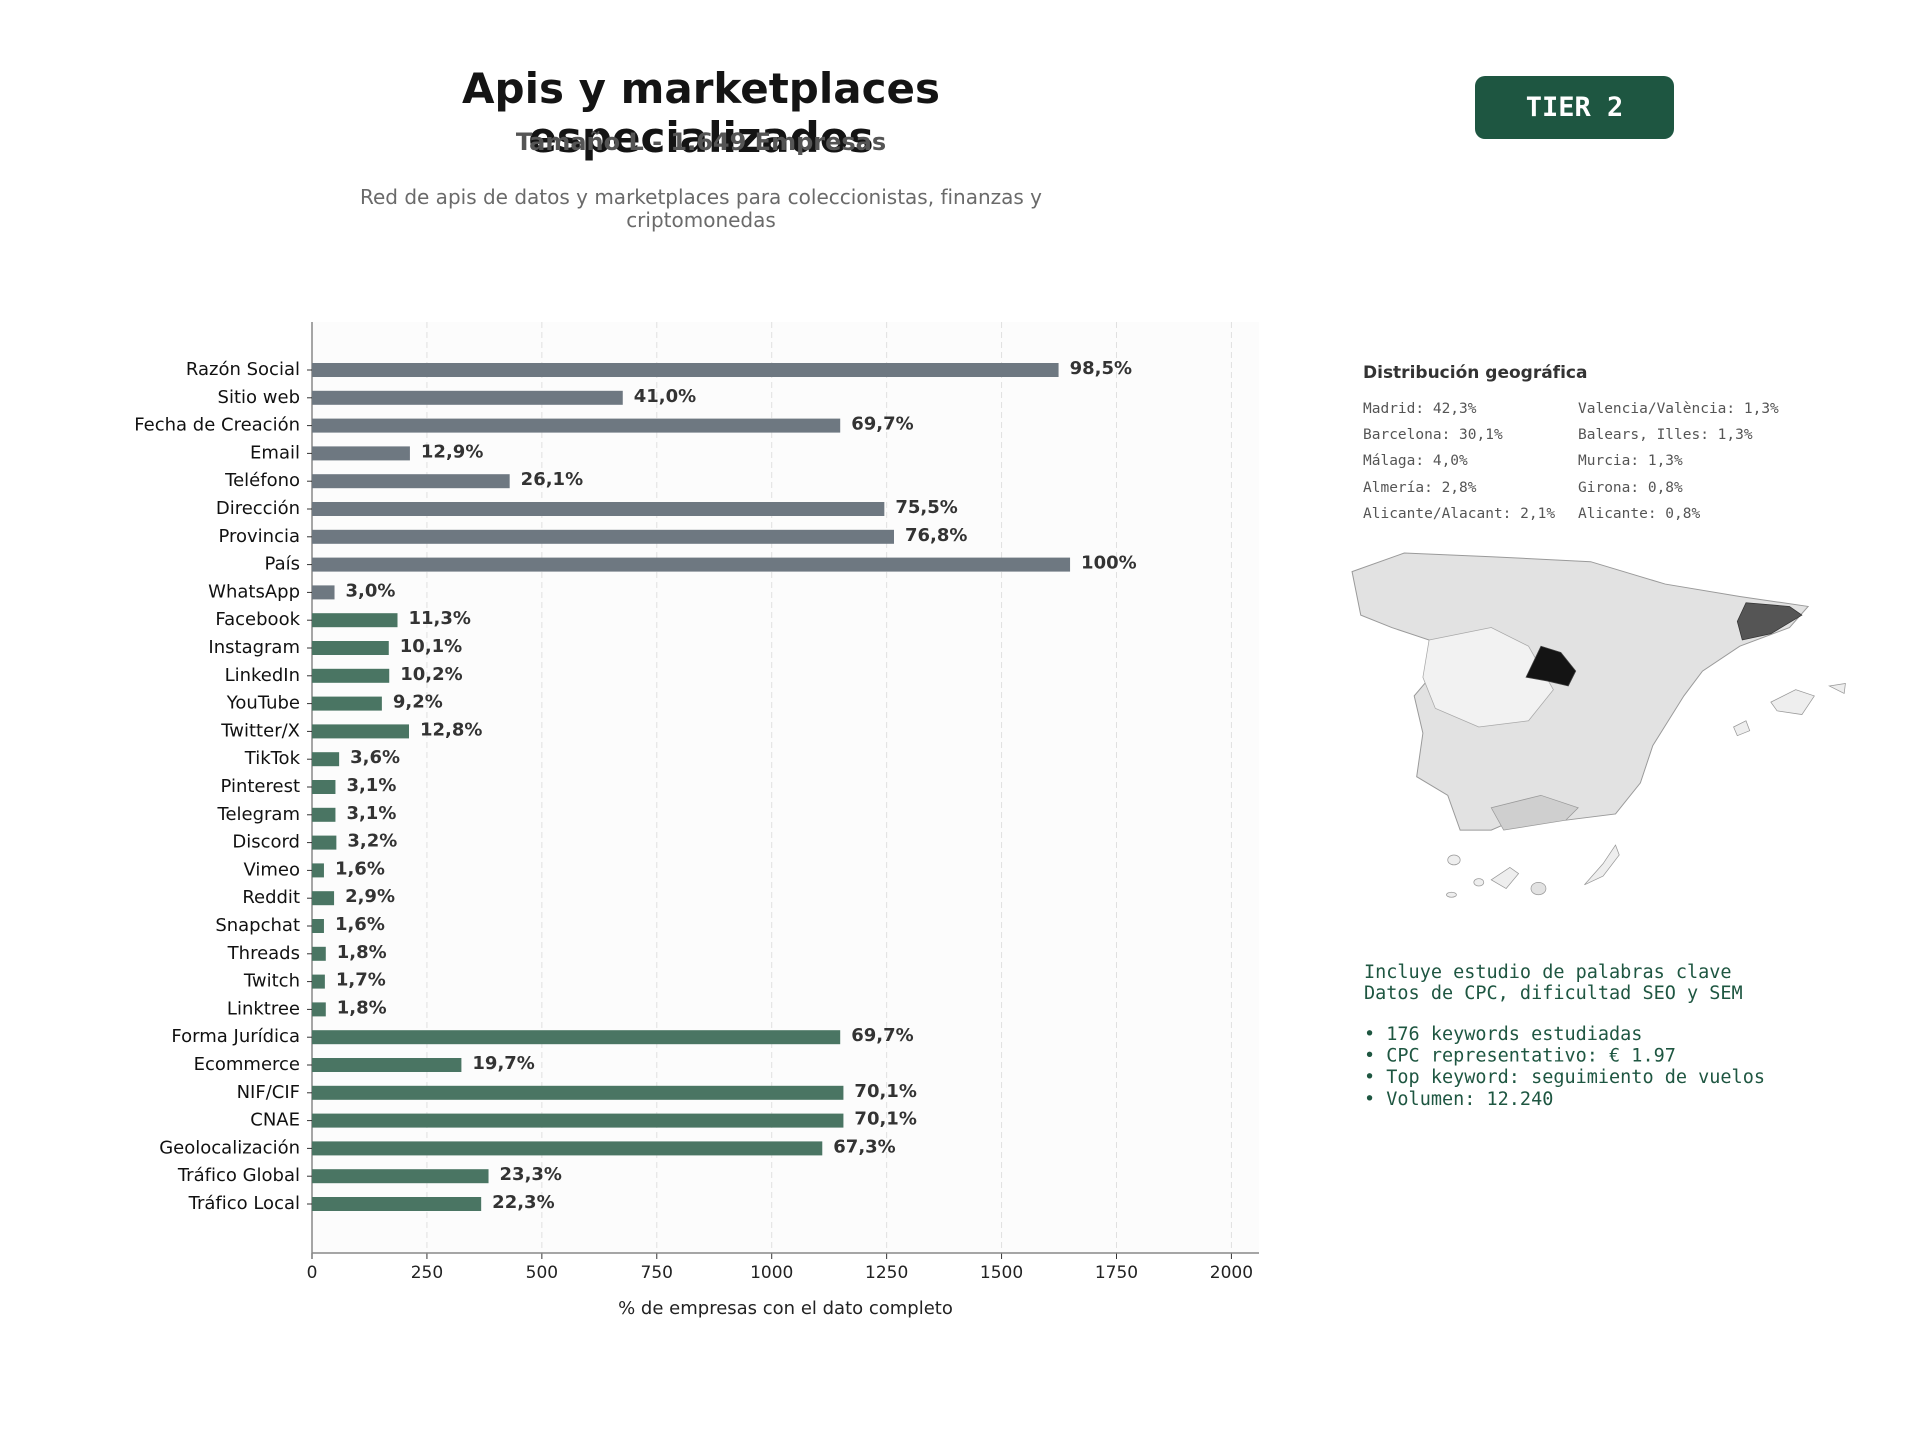  I want to click on value-label: 3,1%, so click(371, 813).